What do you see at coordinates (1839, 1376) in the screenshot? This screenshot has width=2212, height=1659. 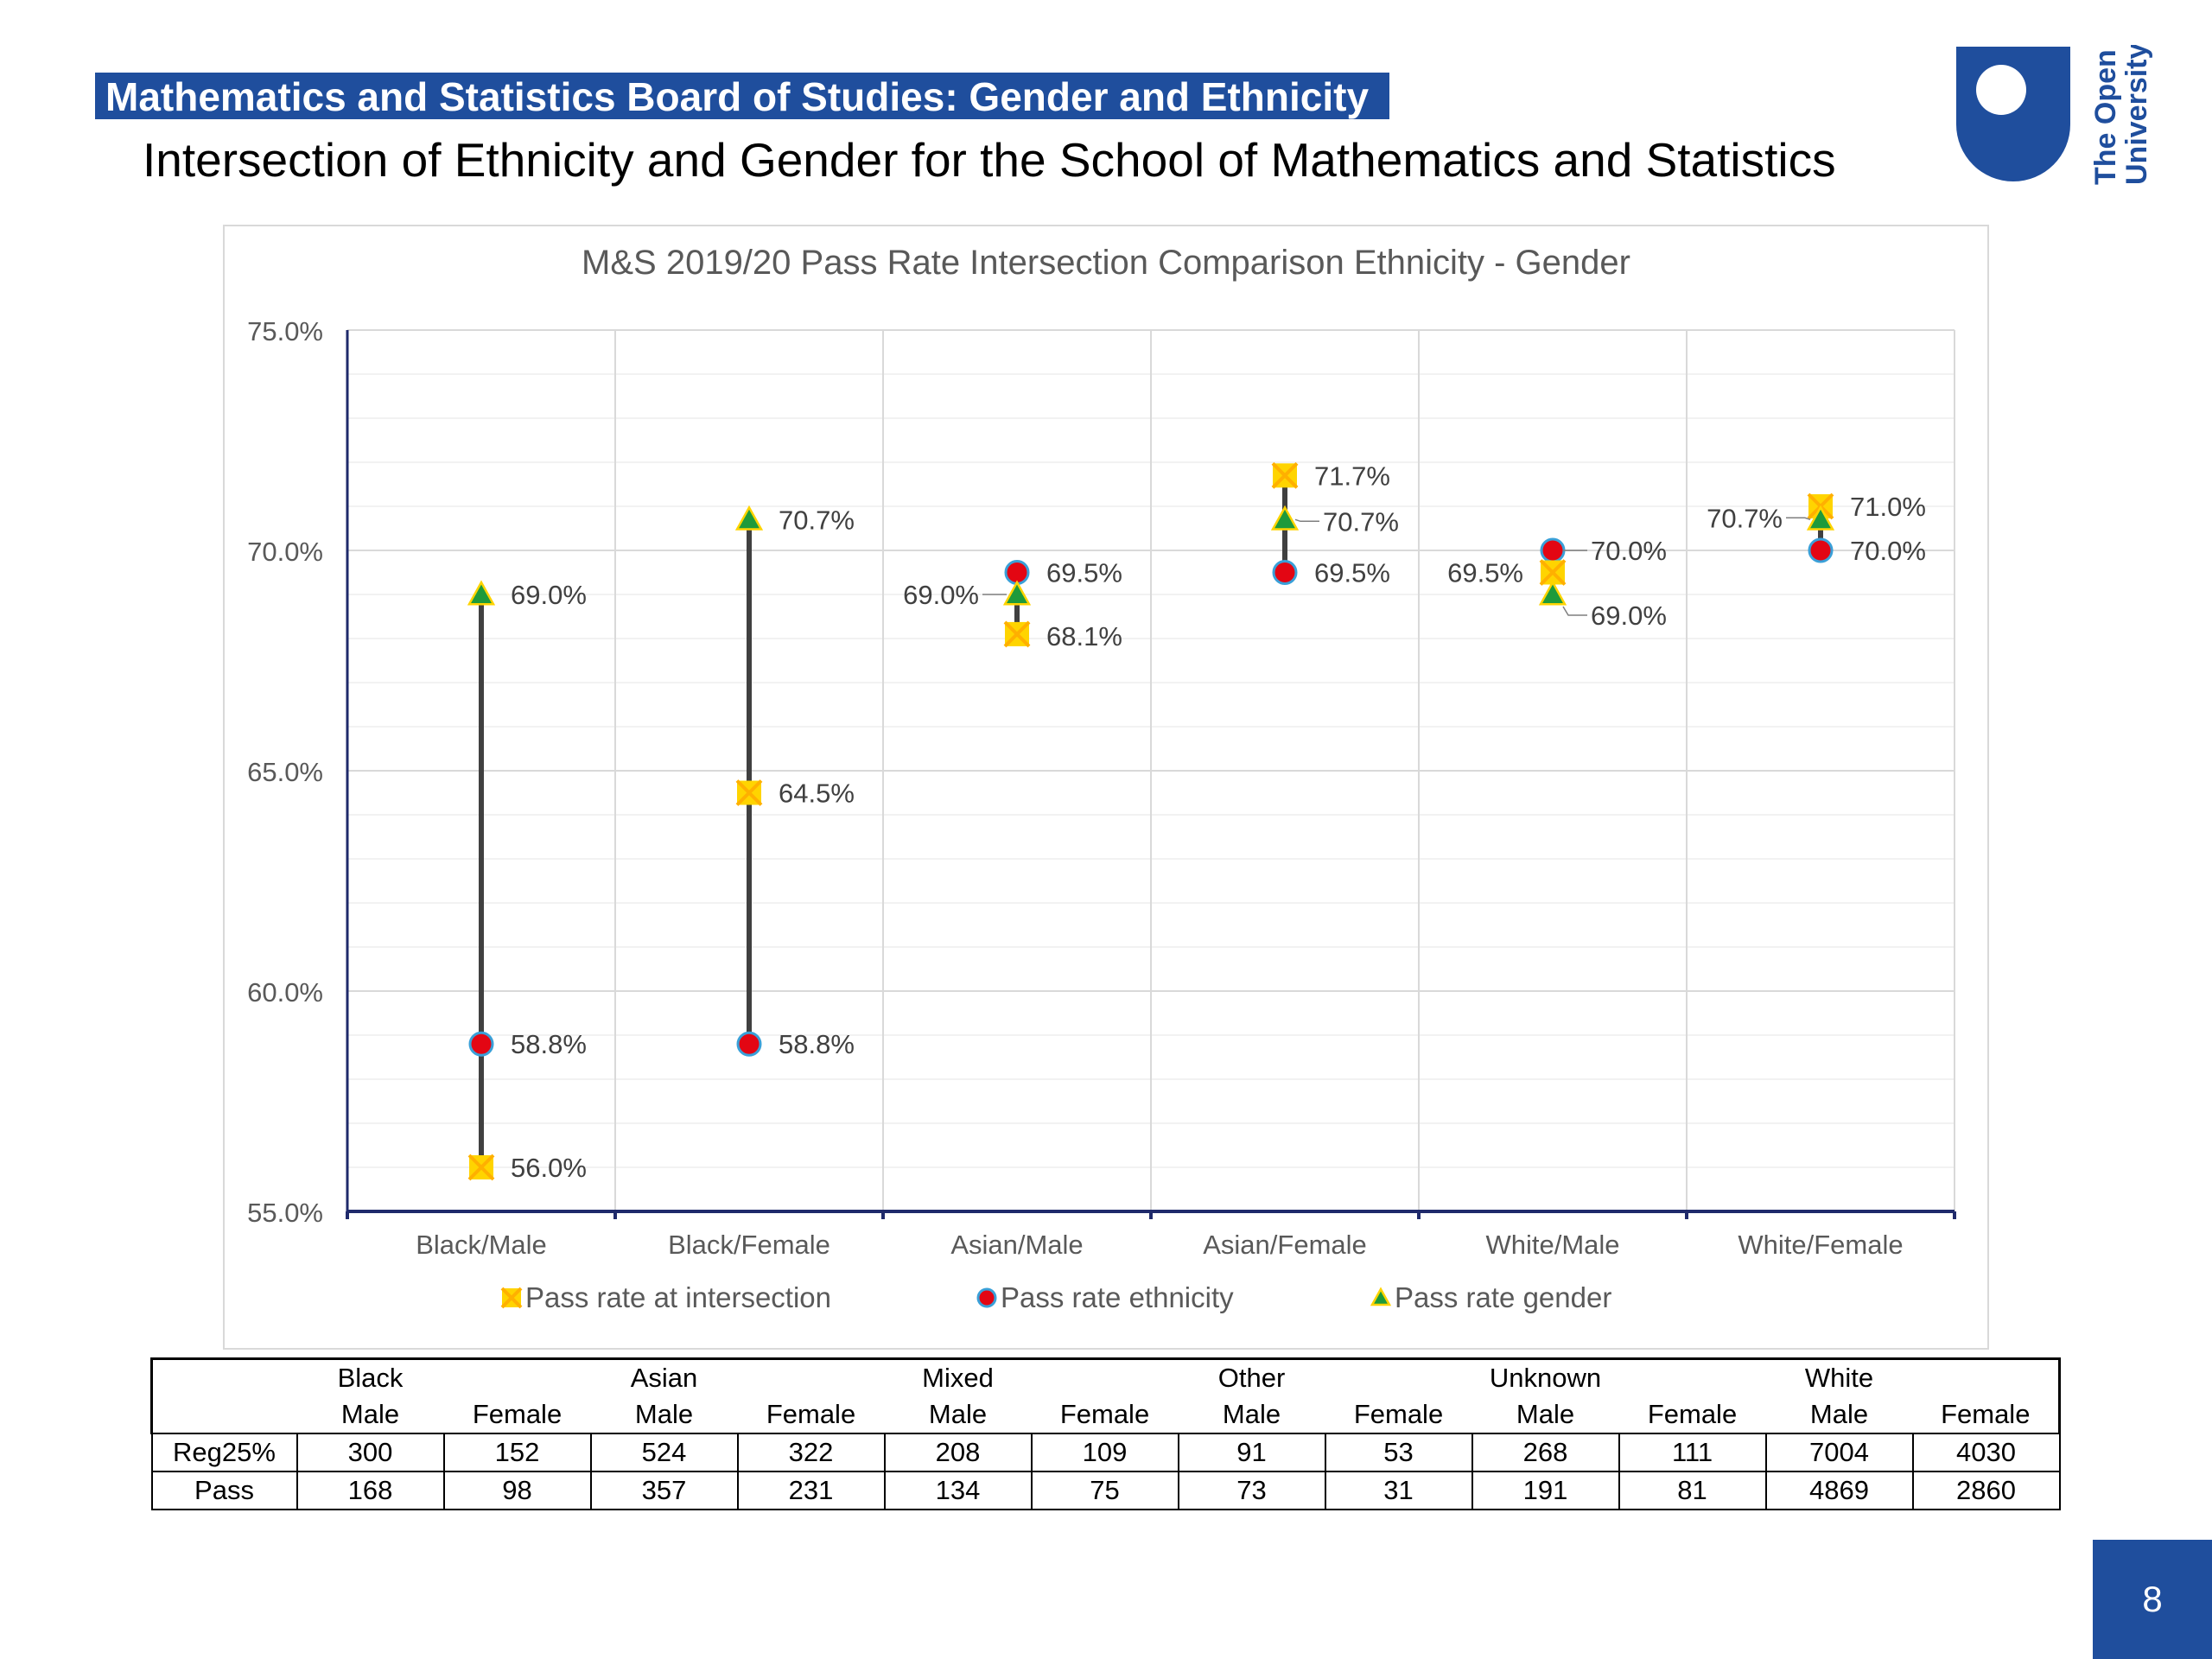 I see `table-cell: White` at bounding box center [1839, 1376].